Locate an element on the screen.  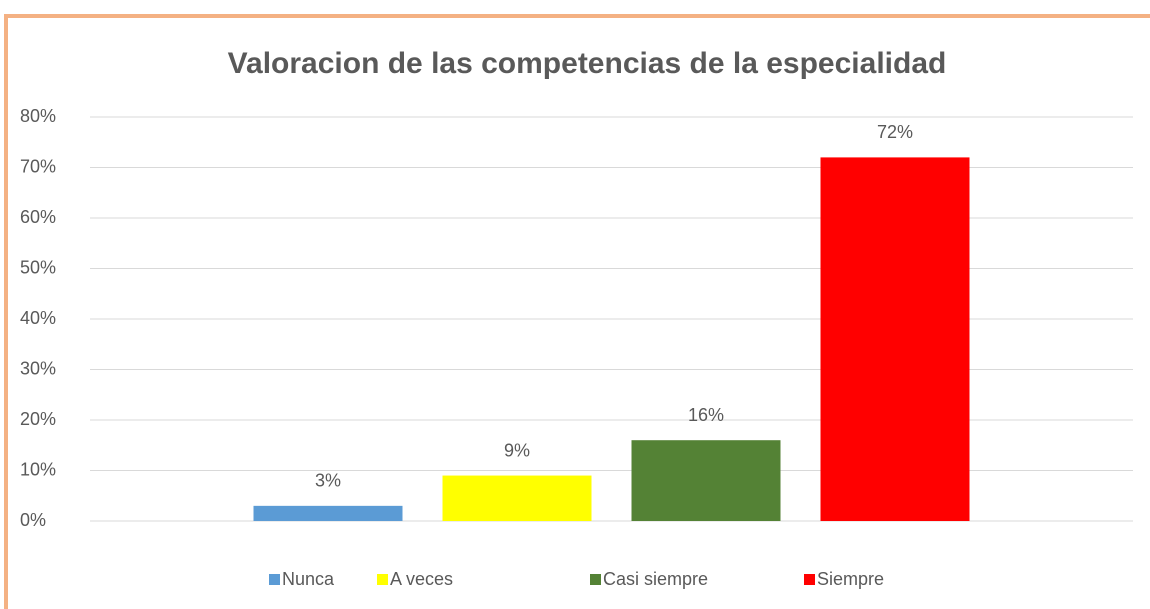
y-tick-label: 20% is located at coordinates (38, 419).